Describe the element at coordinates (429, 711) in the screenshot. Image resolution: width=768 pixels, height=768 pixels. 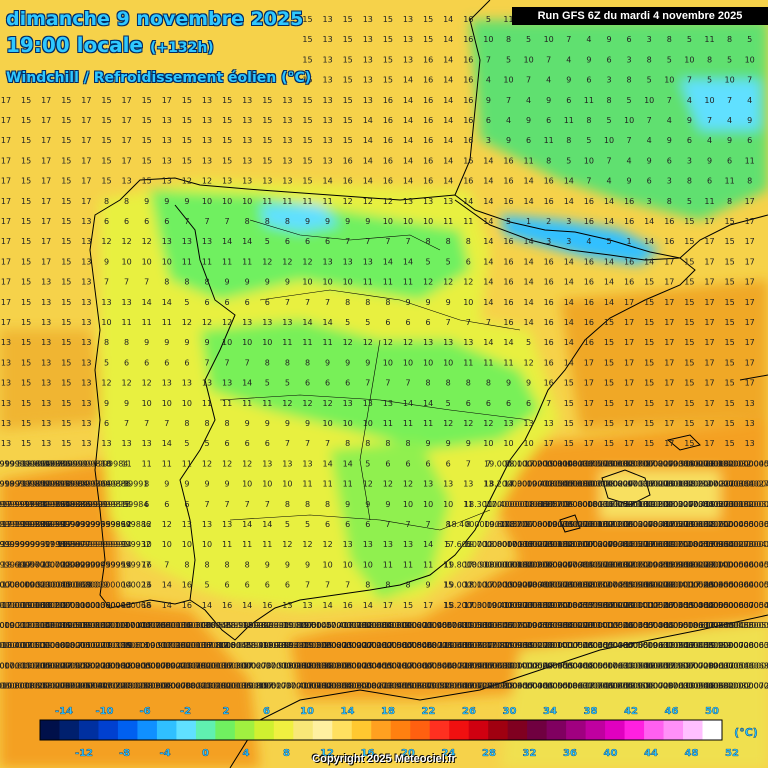
I see `legend-top-label: 22` at that location.